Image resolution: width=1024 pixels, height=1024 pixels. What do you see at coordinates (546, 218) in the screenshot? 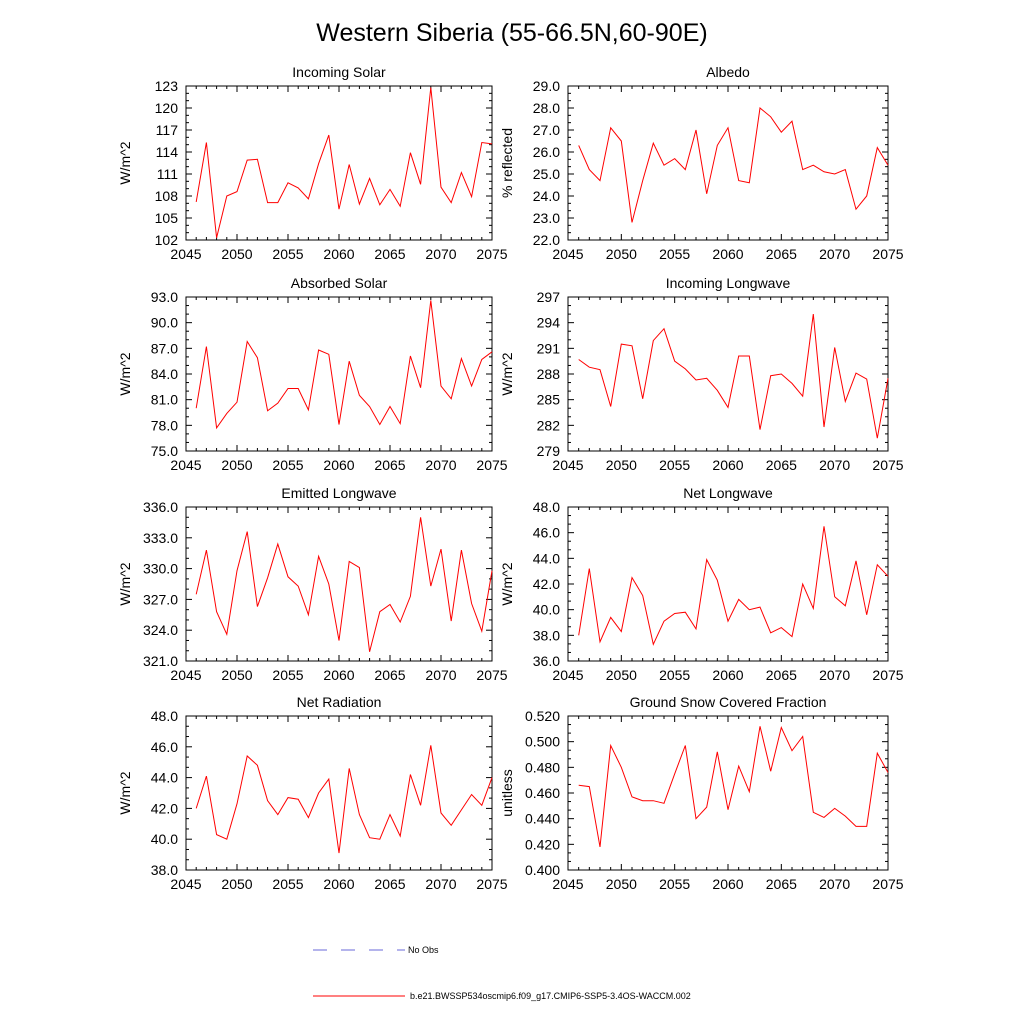
I see `y-tick-label: 23.0` at bounding box center [546, 218].